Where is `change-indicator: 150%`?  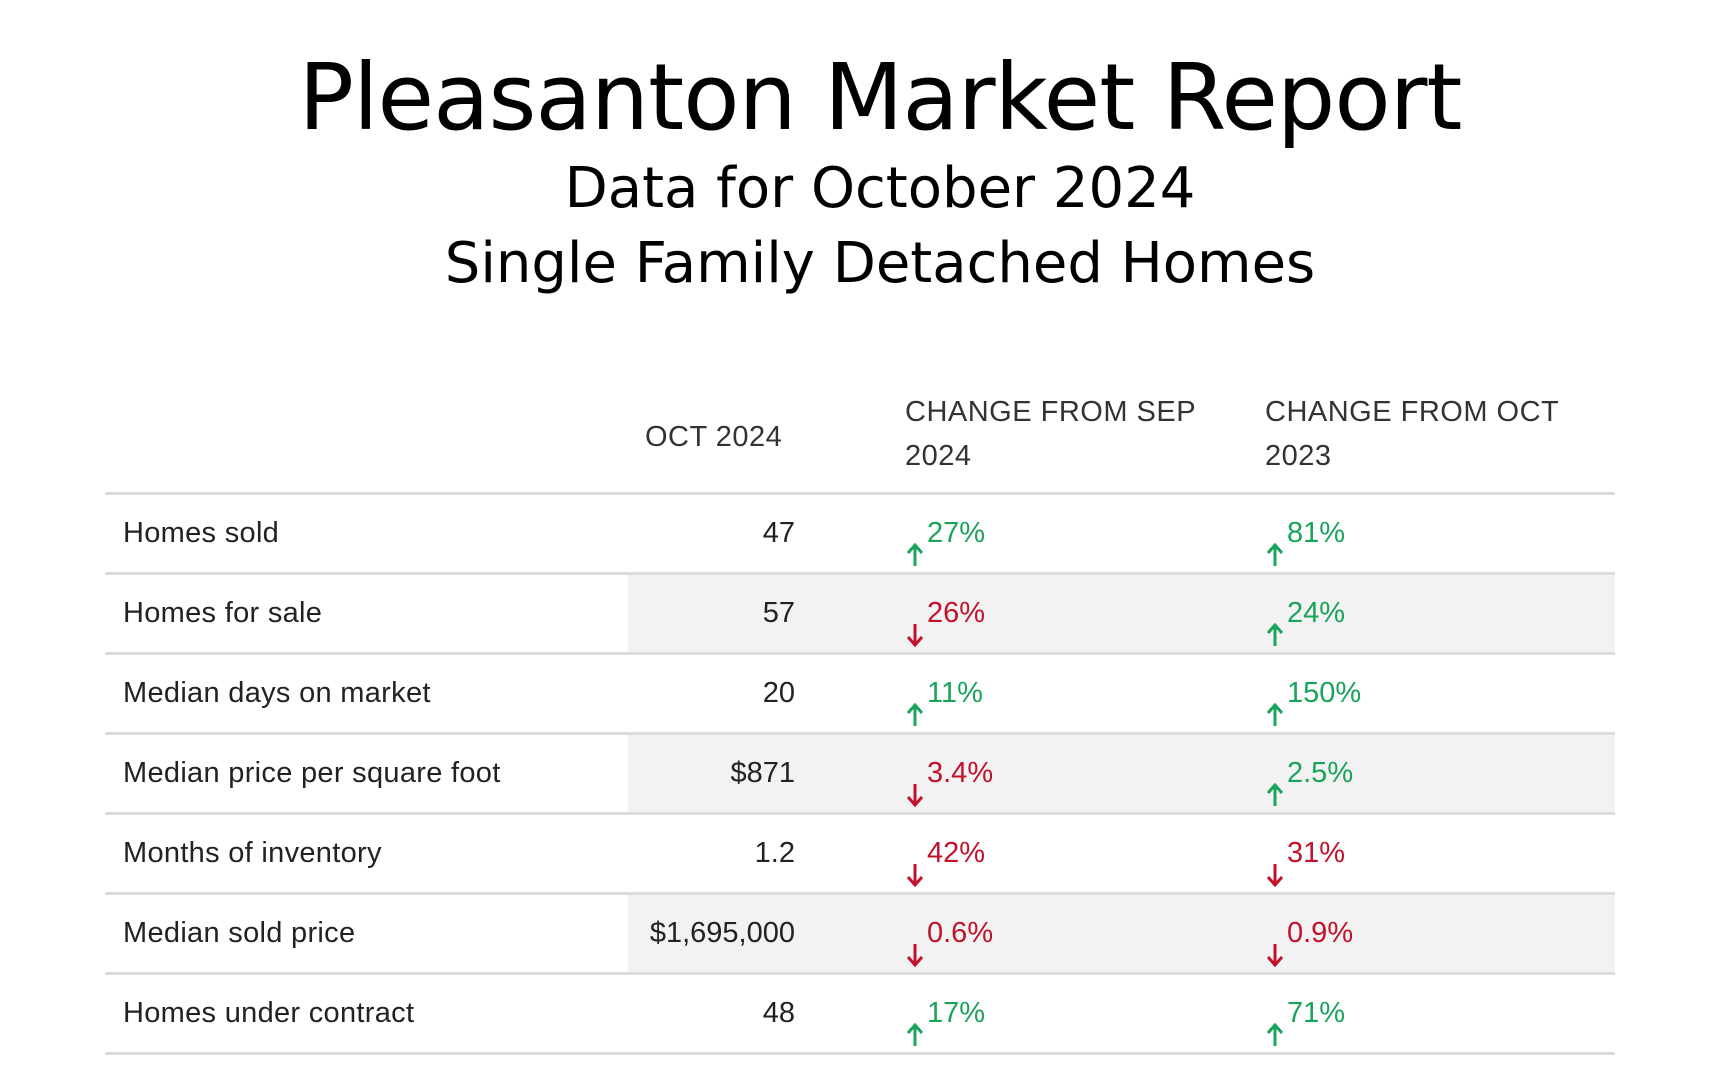 change-indicator: 150% is located at coordinates (1313, 693).